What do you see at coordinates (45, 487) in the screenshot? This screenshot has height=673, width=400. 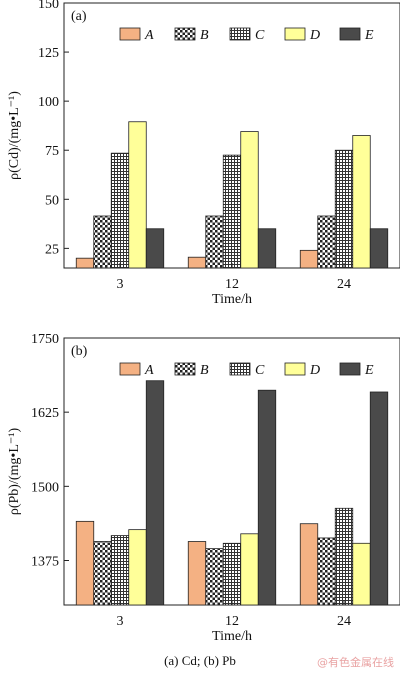 I see `y-tick-label: 1500` at bounding box center [45, 487].